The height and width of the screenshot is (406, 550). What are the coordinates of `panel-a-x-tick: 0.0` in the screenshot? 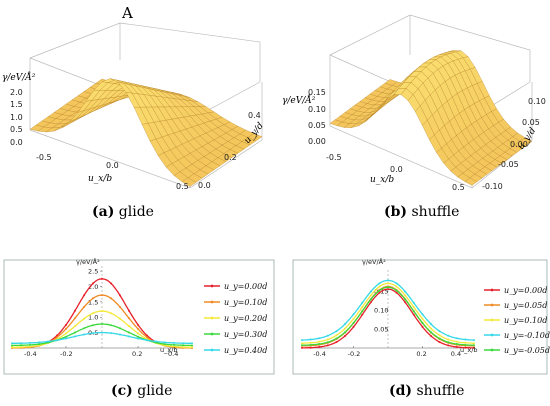 It's located at (112, 165).